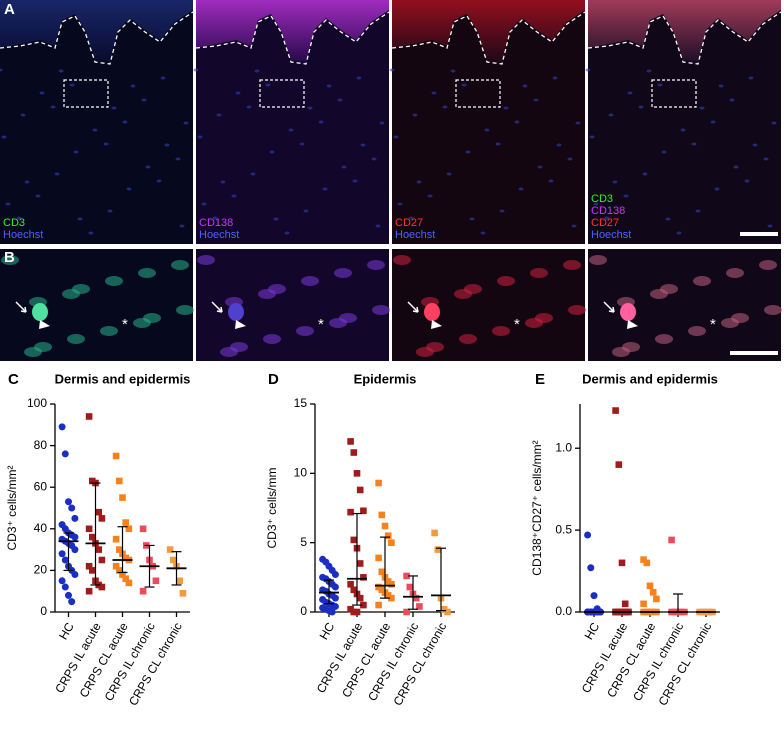 Image resolution: width=784 pixels, height=748 pixels. I want to click on arrow, so click(217, 307).